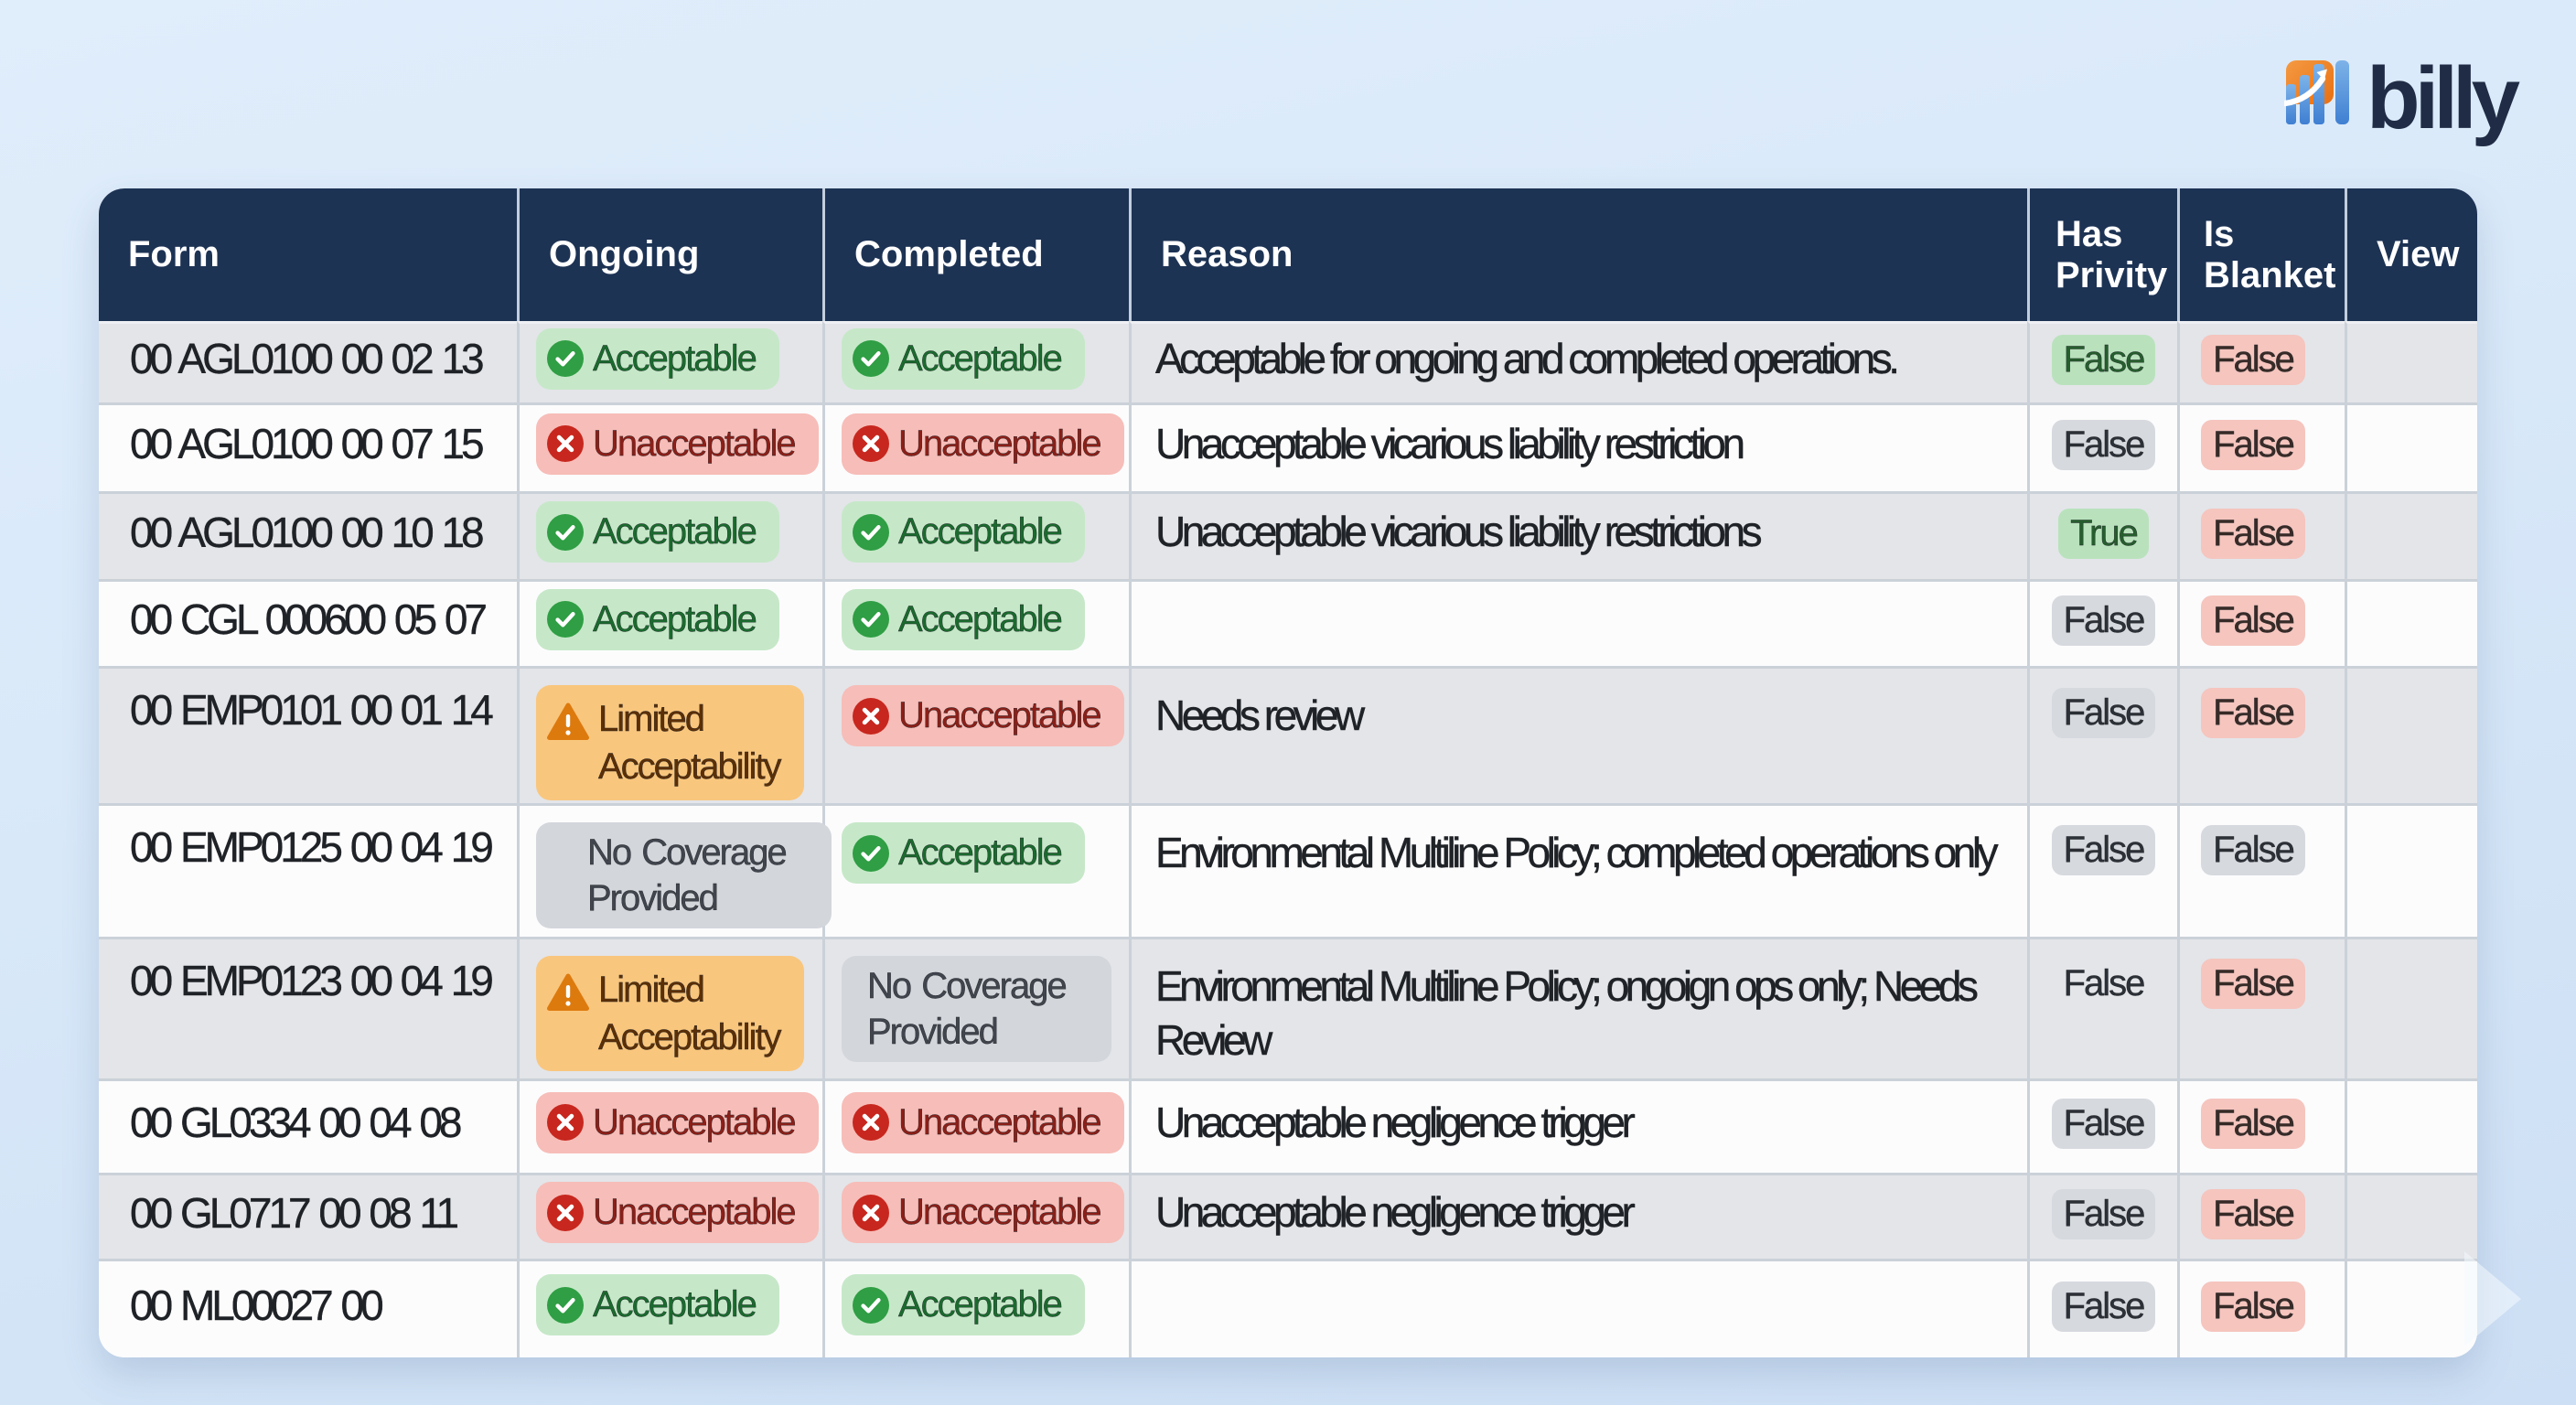  Describe the element at coordinates (2443, 101) in the screenshot. I see `svg-text: billy` at that location.